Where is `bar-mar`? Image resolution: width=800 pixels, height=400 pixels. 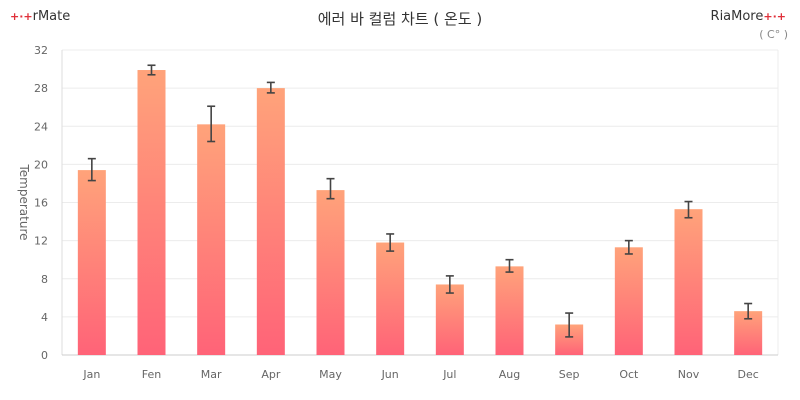
bar-mar is located at coordinates (211, 239).